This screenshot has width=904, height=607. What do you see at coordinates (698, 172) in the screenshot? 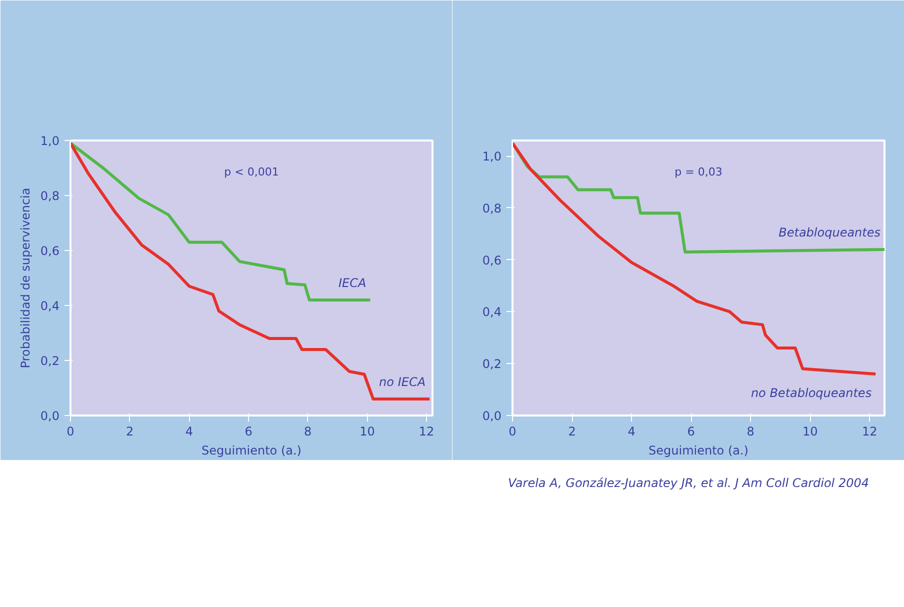
I see `annotation: p = 0,03` at bounding box center [698, 172].